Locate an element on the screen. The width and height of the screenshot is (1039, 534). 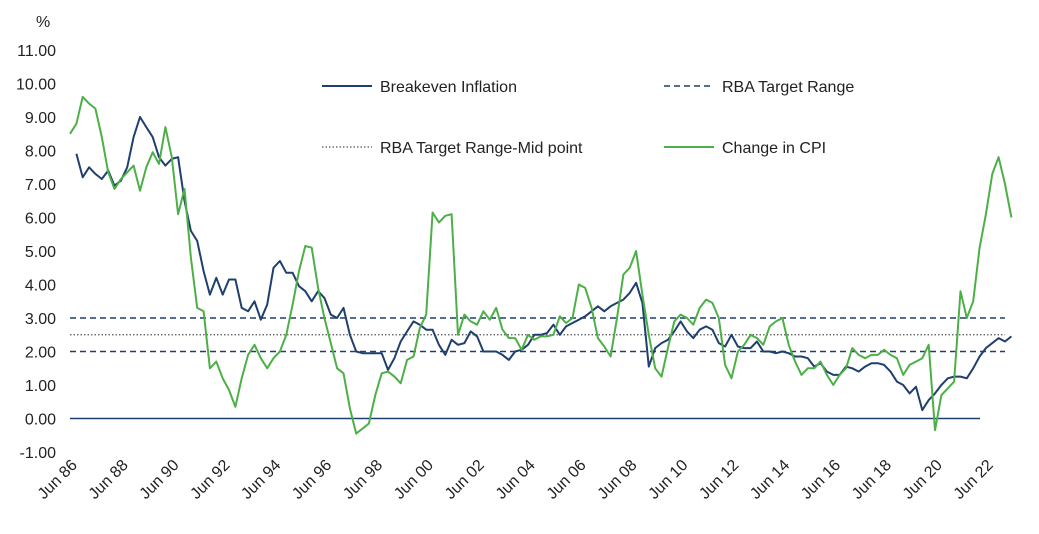
y-tick-label: 4.00 is located at coordinates (40, 286).